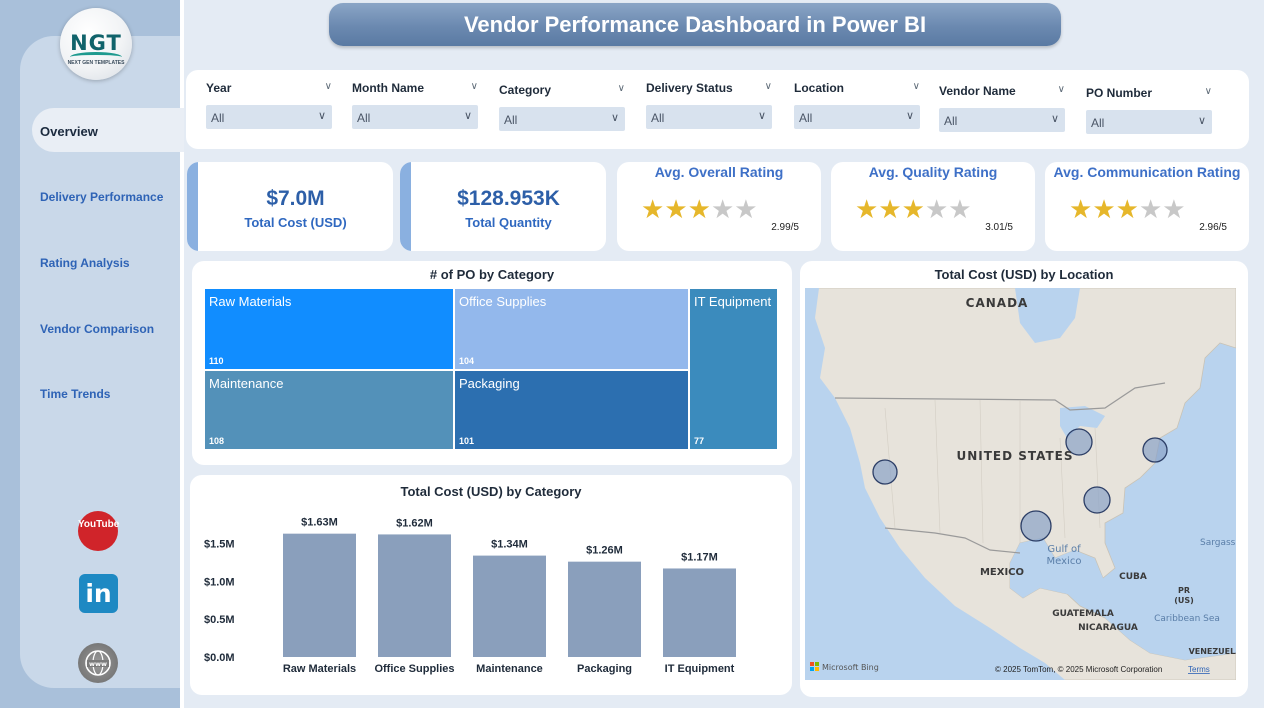 The height and width of the screenshot is (708, 1280). I want to click on nav-item-vendor-comparison: Vendor Comparison, so click(97, 329).